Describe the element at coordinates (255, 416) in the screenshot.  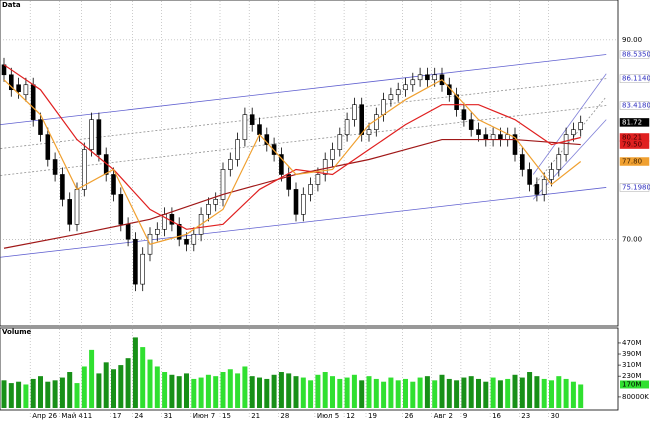
I see `x-tick-label: 21` at that location.